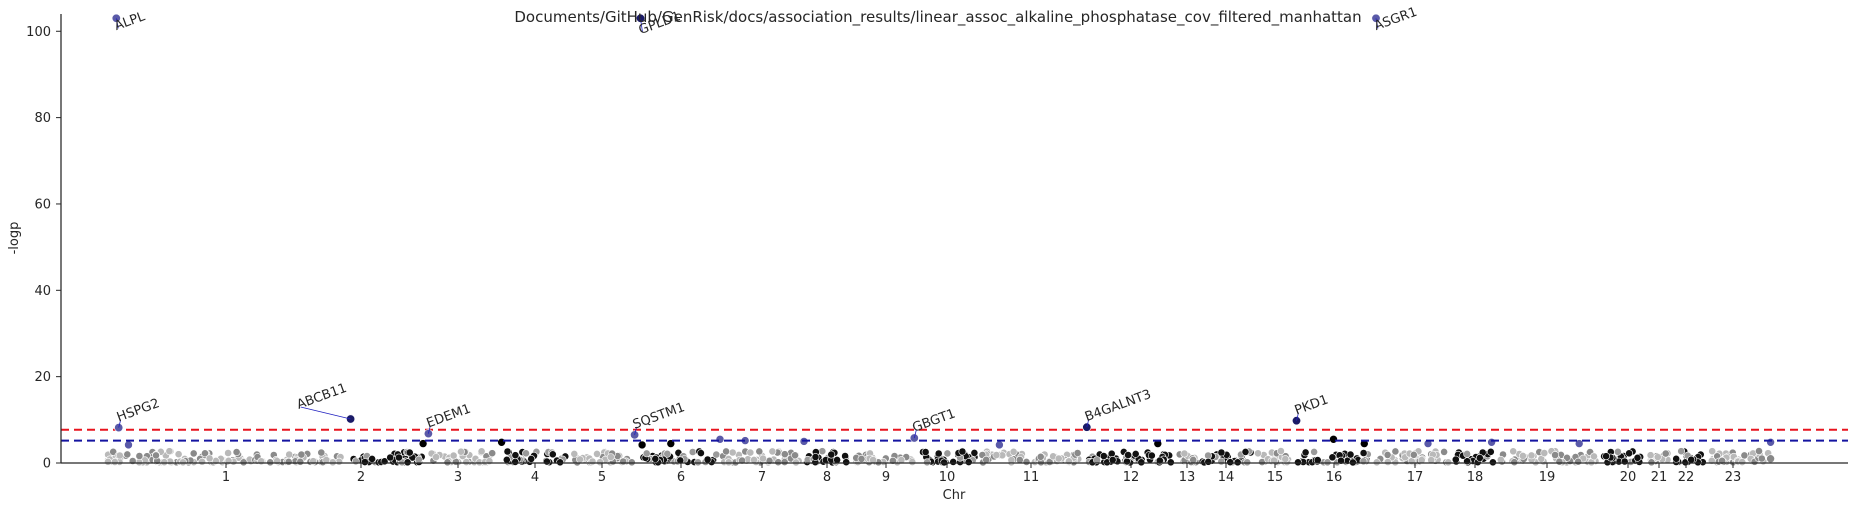  I want to click on x-tick-label: 12, so click(1131, 477).